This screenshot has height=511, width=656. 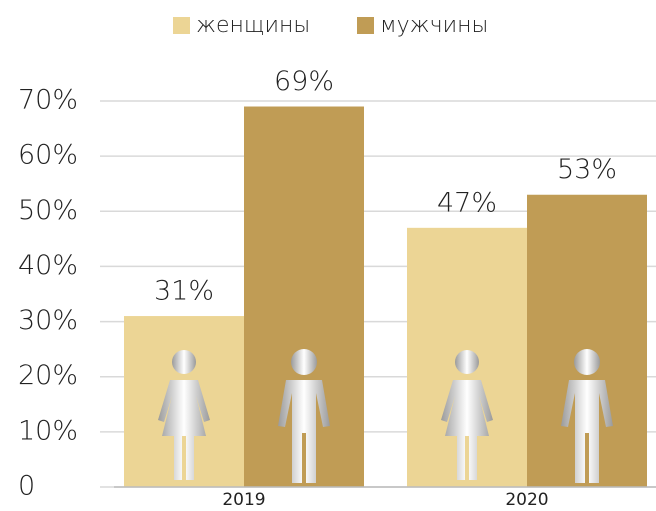 What do you see at coordinates (587, 169) in the screenshot?
I see `value-label: 53%` at bounding box center [587, 169].